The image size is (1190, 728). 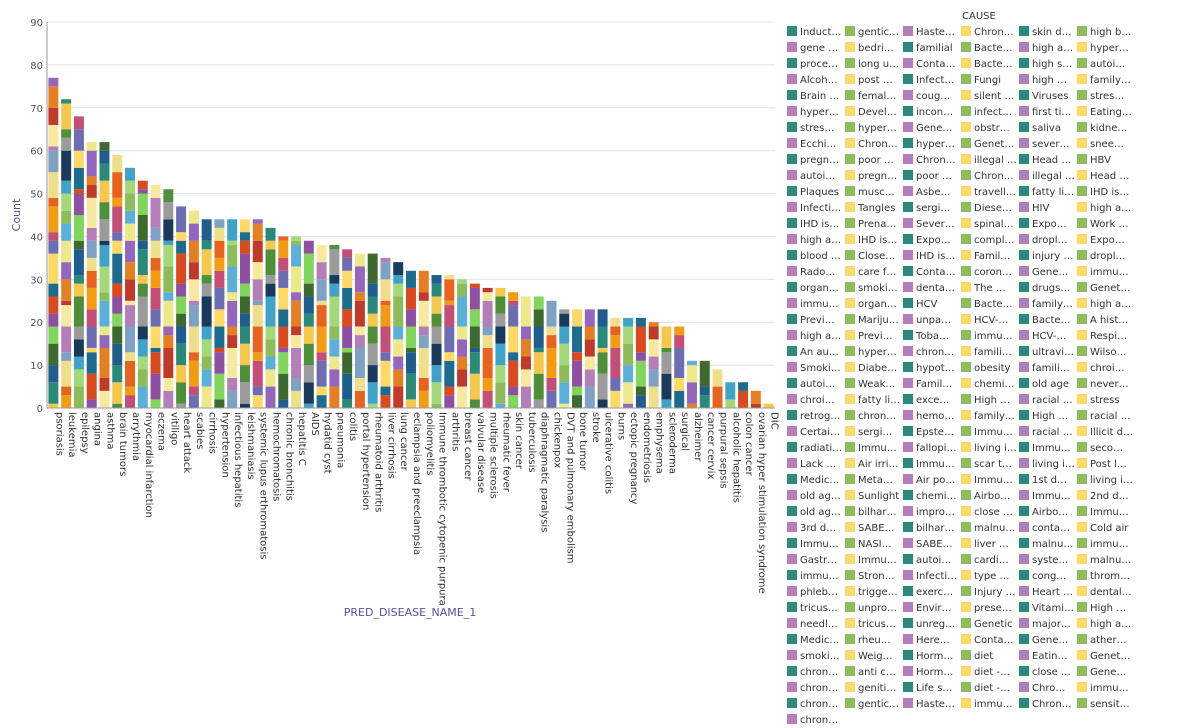 I want to click on legend-label: Genetic, so click(x=993, y=624).